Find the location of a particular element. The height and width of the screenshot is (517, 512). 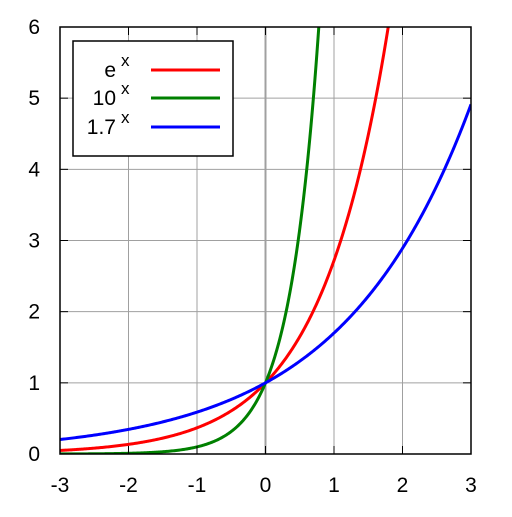

x-tick-label: 0 is located at coordinates (266, 485).